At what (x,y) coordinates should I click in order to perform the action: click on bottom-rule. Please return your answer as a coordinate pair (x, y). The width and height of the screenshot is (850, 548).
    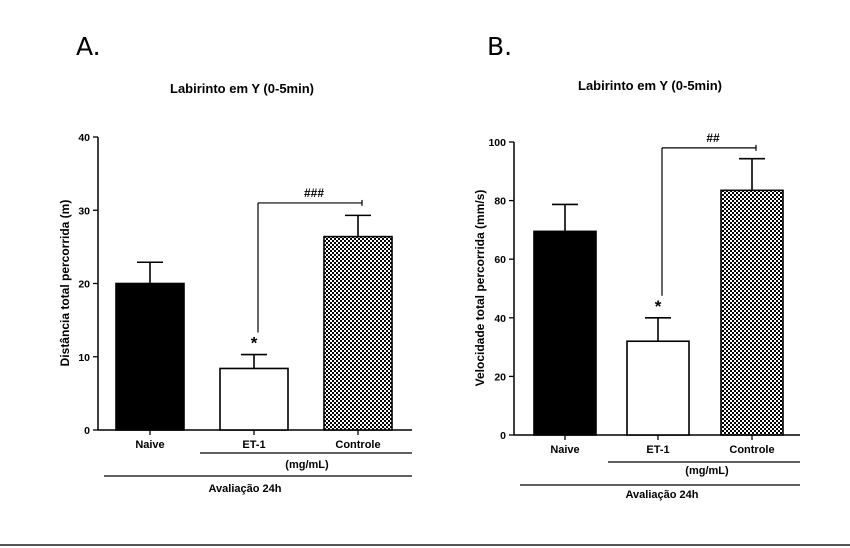
    Looking at the image, I should click on (425, 545).